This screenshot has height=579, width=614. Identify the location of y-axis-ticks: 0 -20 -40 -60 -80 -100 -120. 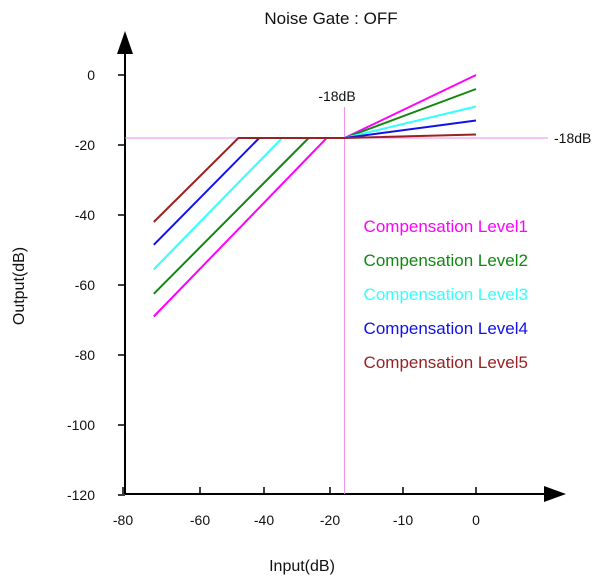
(96, 285).